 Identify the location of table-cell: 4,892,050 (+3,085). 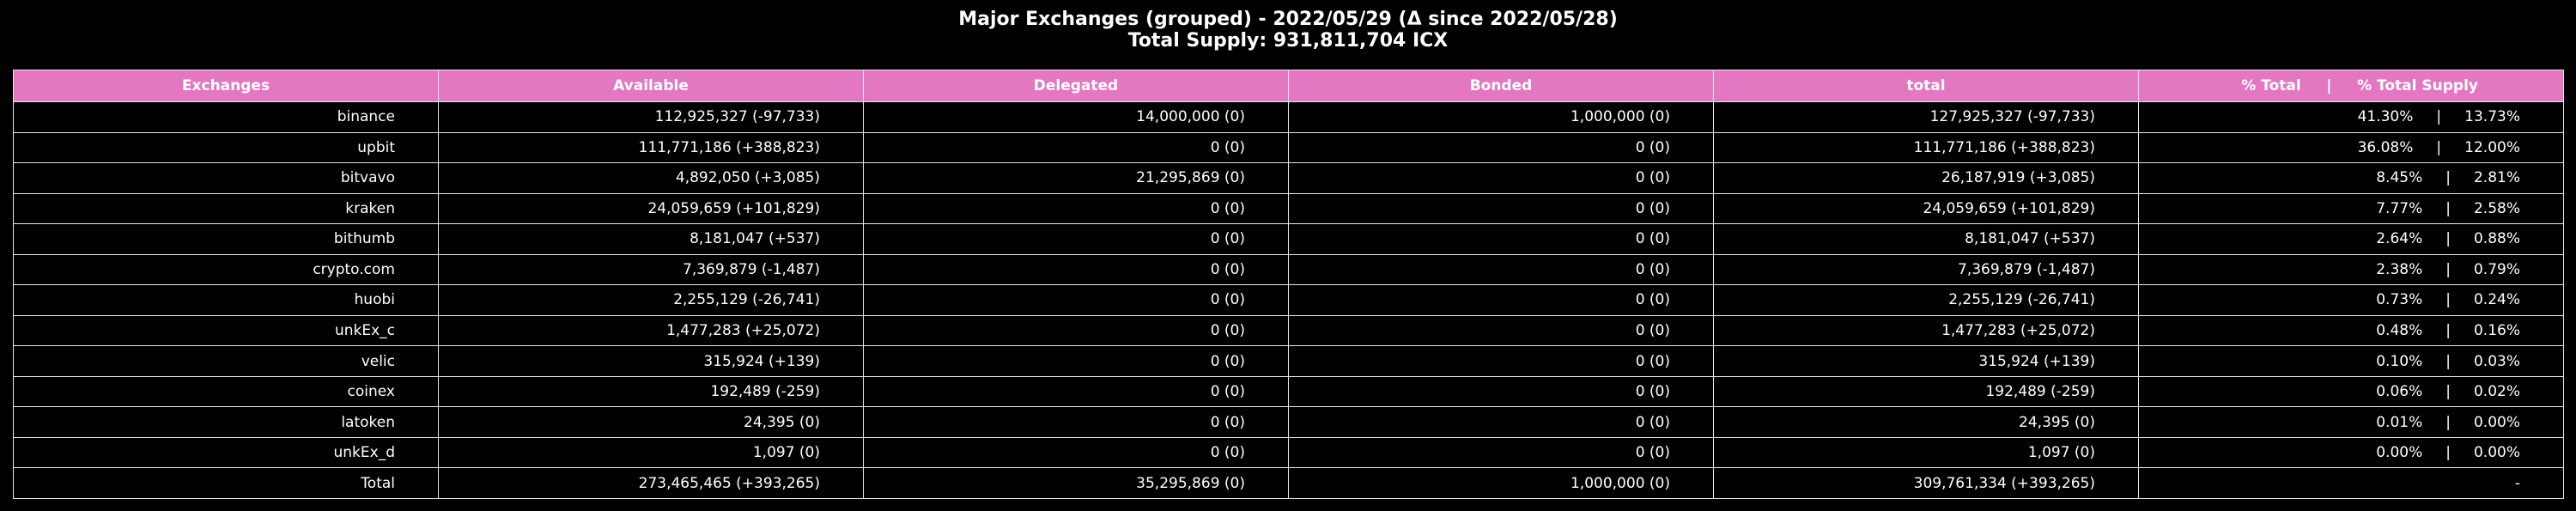
(651, 178).